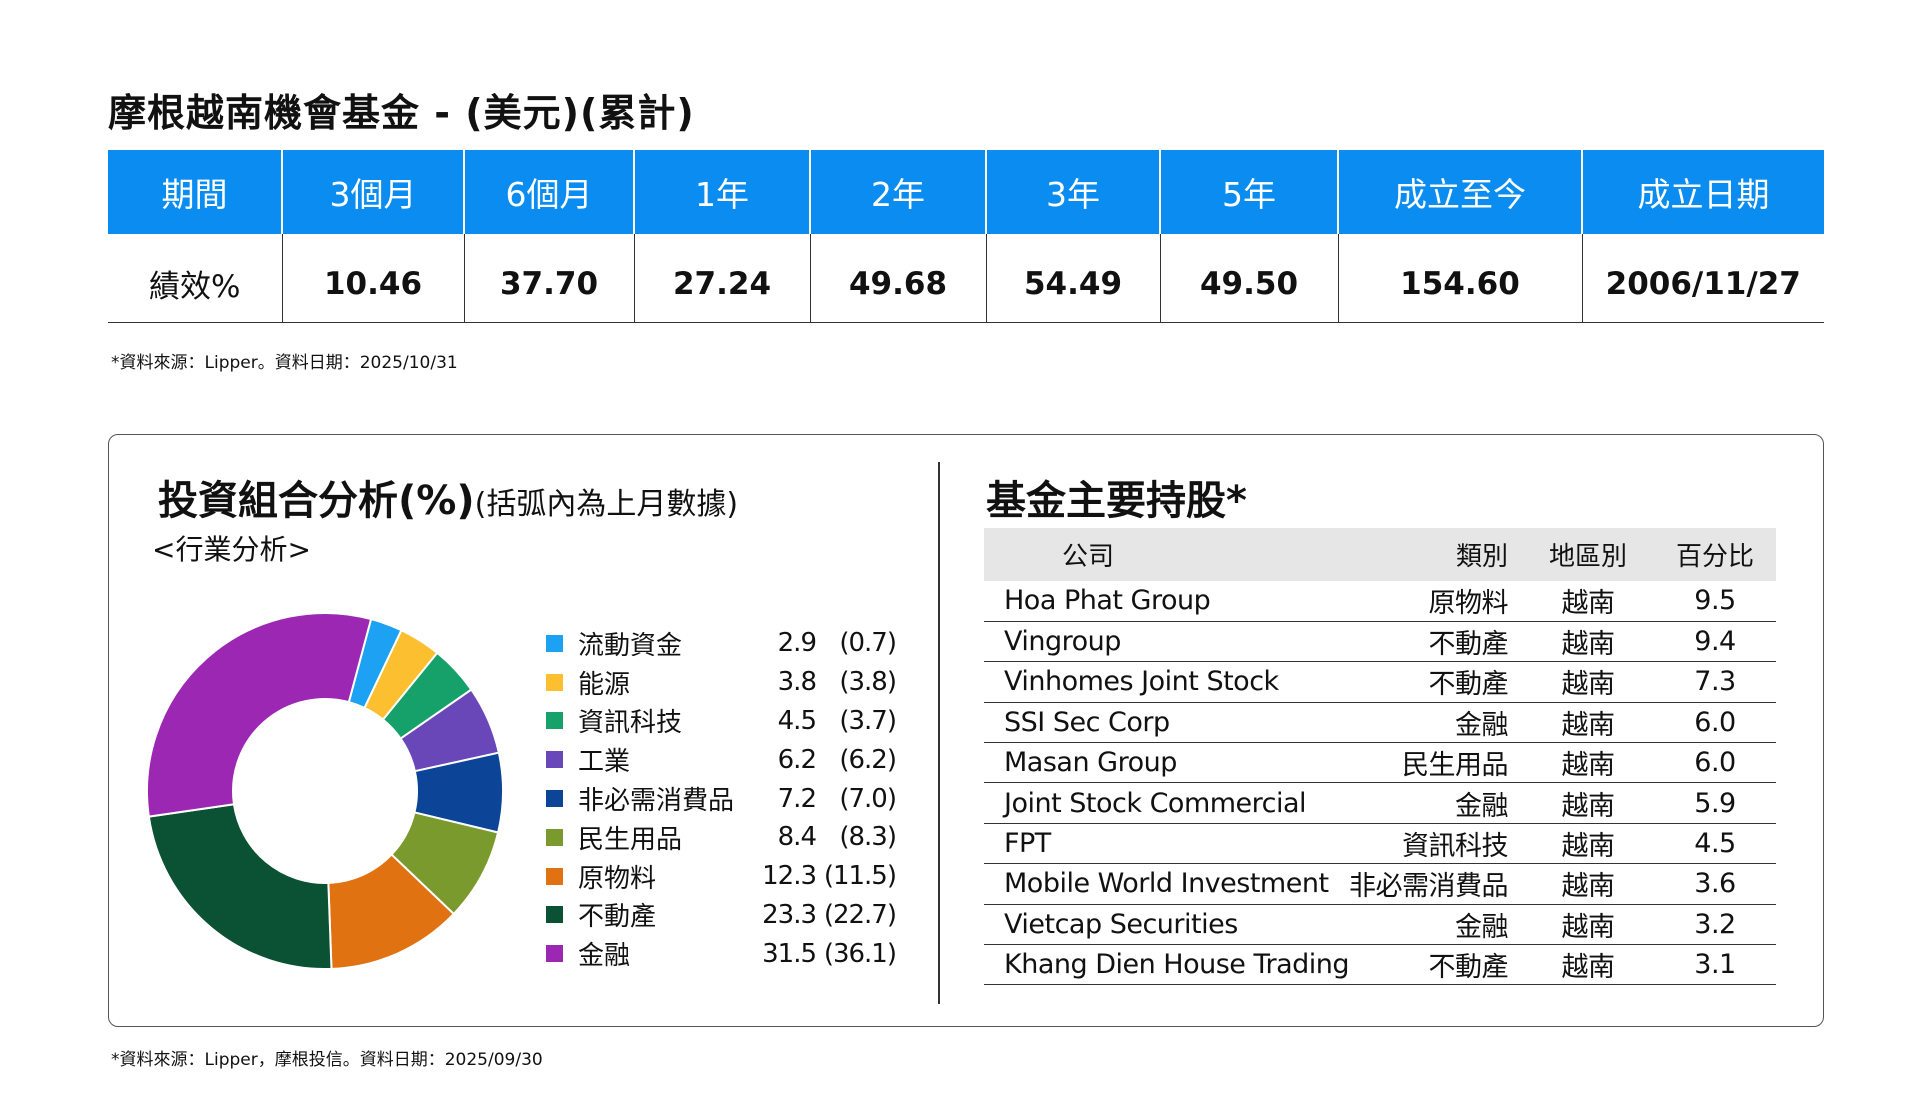 The width and height of the screenshot is (1920, 1113). Describe the element at coordinates (1715, 554) in the screenshot. I see `holdings-header-pct: 百分比` at that location.